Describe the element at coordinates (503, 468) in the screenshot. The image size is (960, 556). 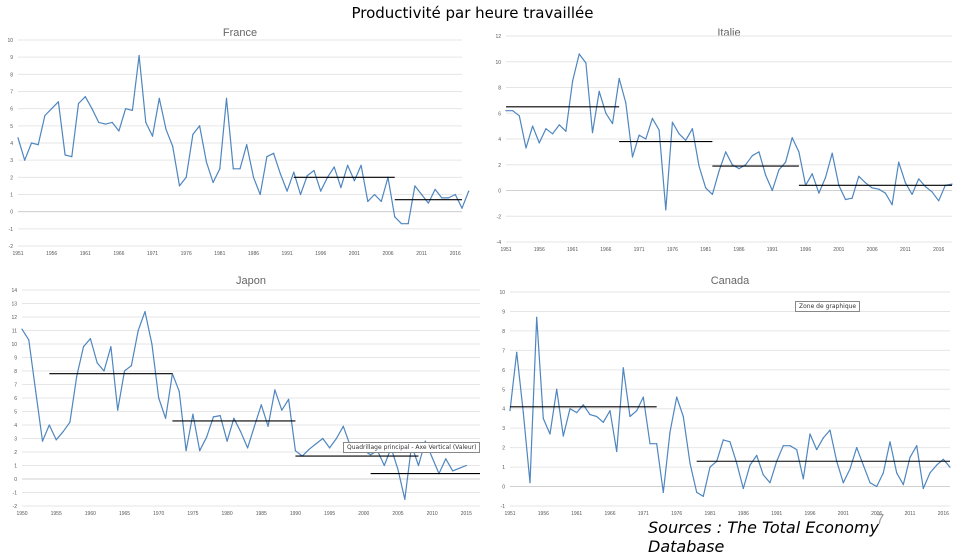
I see `canada-y-tick-label: 1` at that location.